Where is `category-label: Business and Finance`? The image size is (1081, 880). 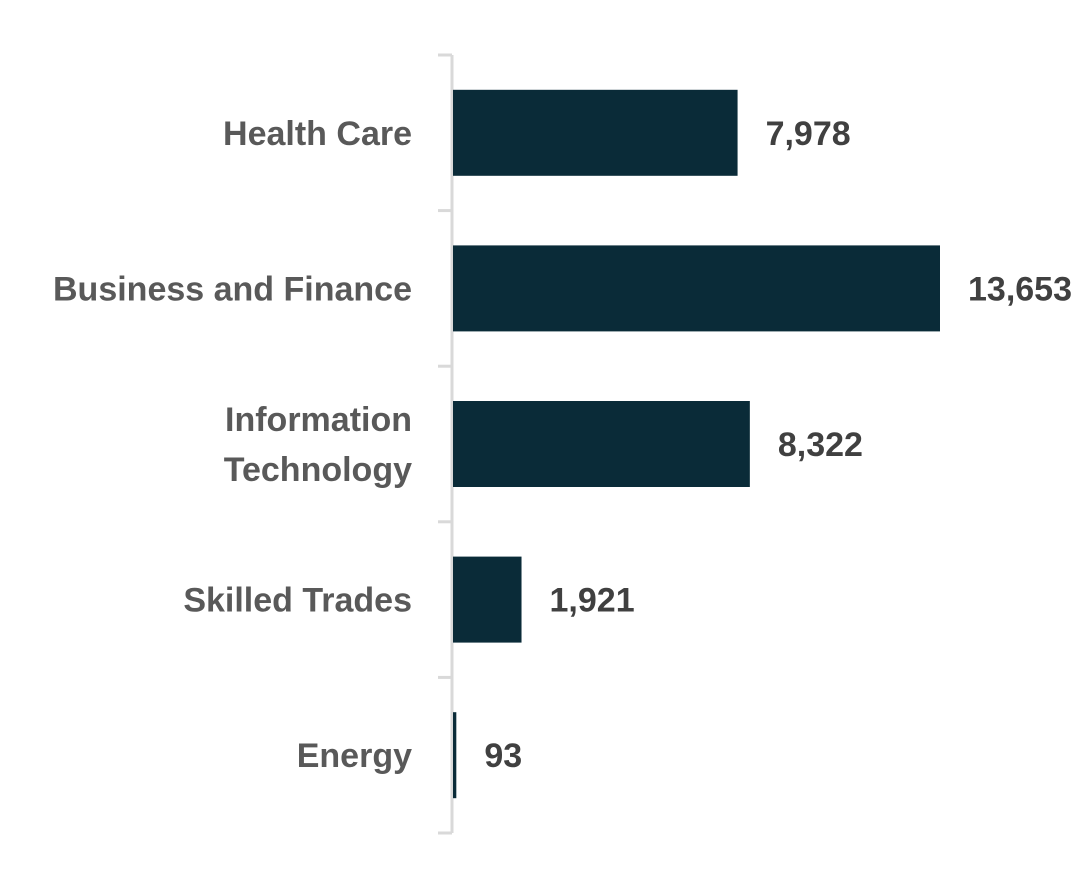 category-label: Business and Finance is located at coordinates (232, 289).